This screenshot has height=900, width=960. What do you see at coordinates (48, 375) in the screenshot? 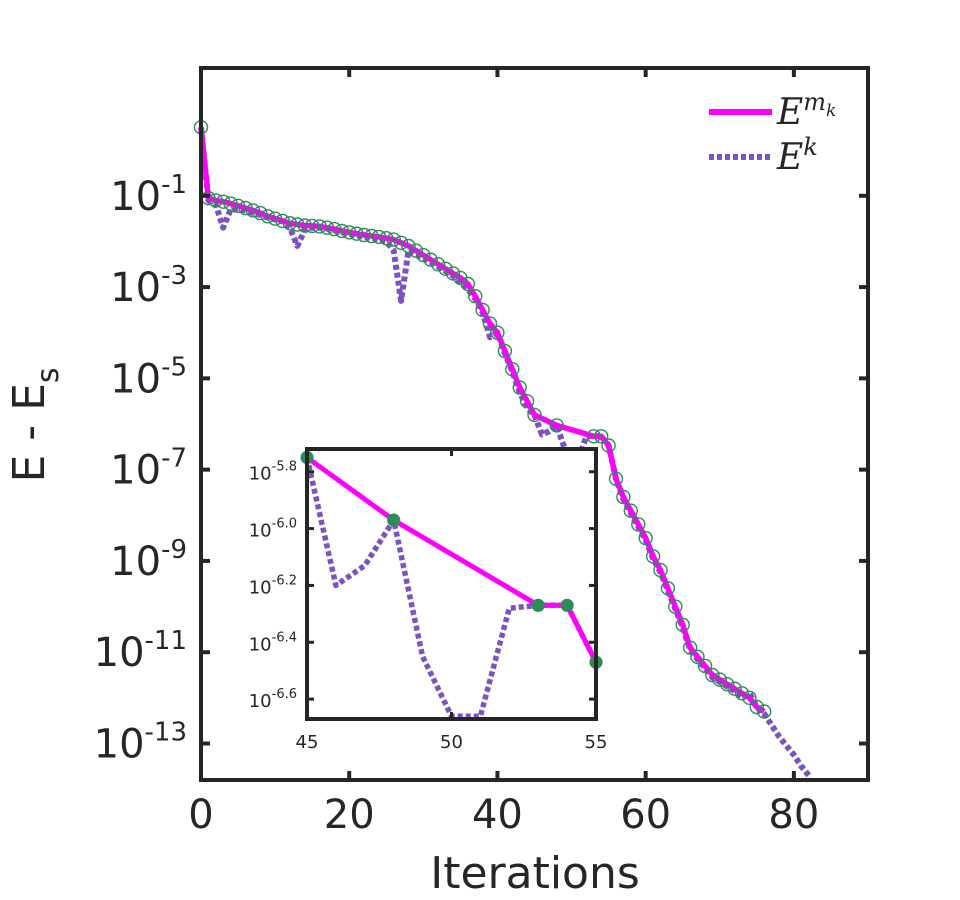
I see `y-axis-title-subscript: s` at bounding box center [48, 375].